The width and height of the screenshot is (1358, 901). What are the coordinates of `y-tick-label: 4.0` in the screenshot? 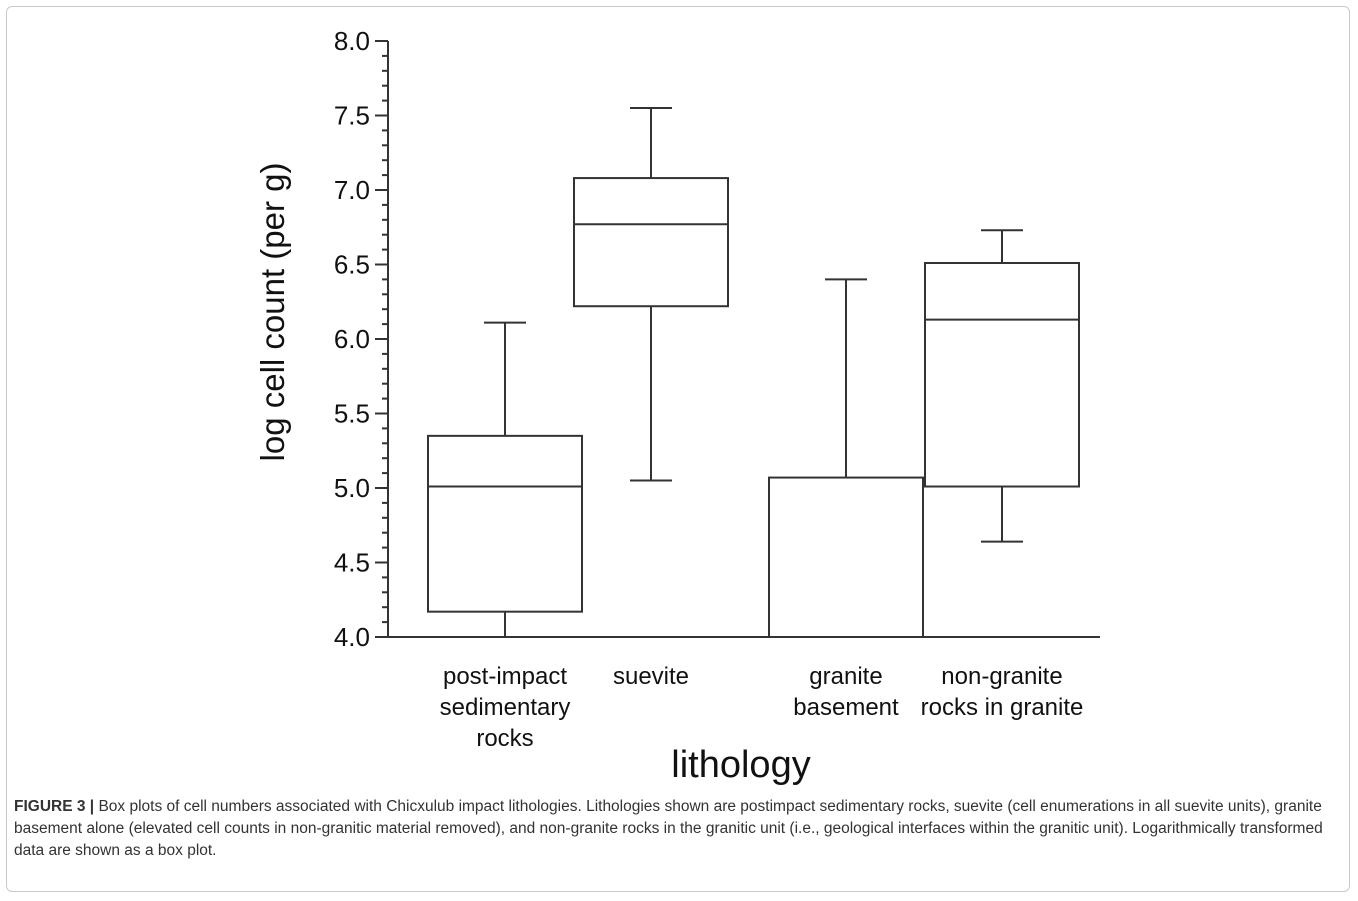 It's located at (352, 637).